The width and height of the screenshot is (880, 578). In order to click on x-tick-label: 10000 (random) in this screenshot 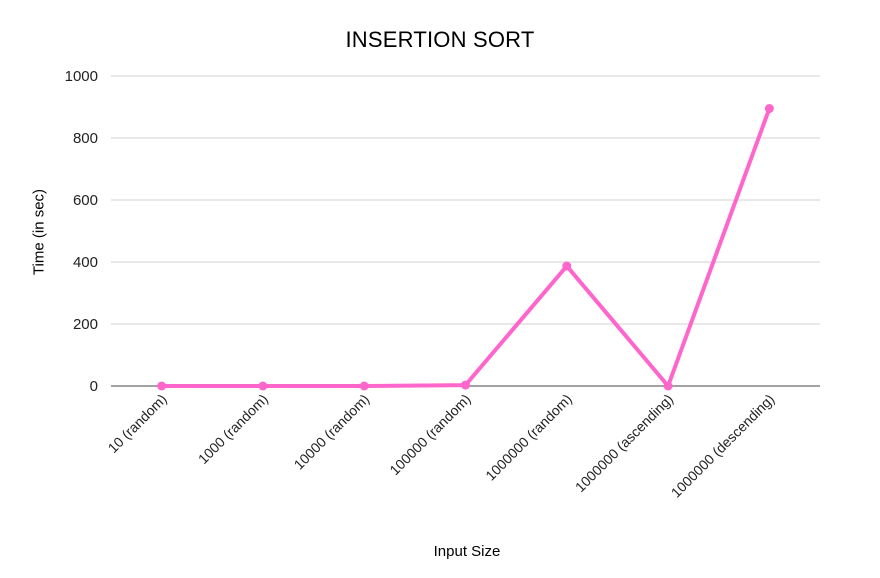, I will do `click(332, 432)`.